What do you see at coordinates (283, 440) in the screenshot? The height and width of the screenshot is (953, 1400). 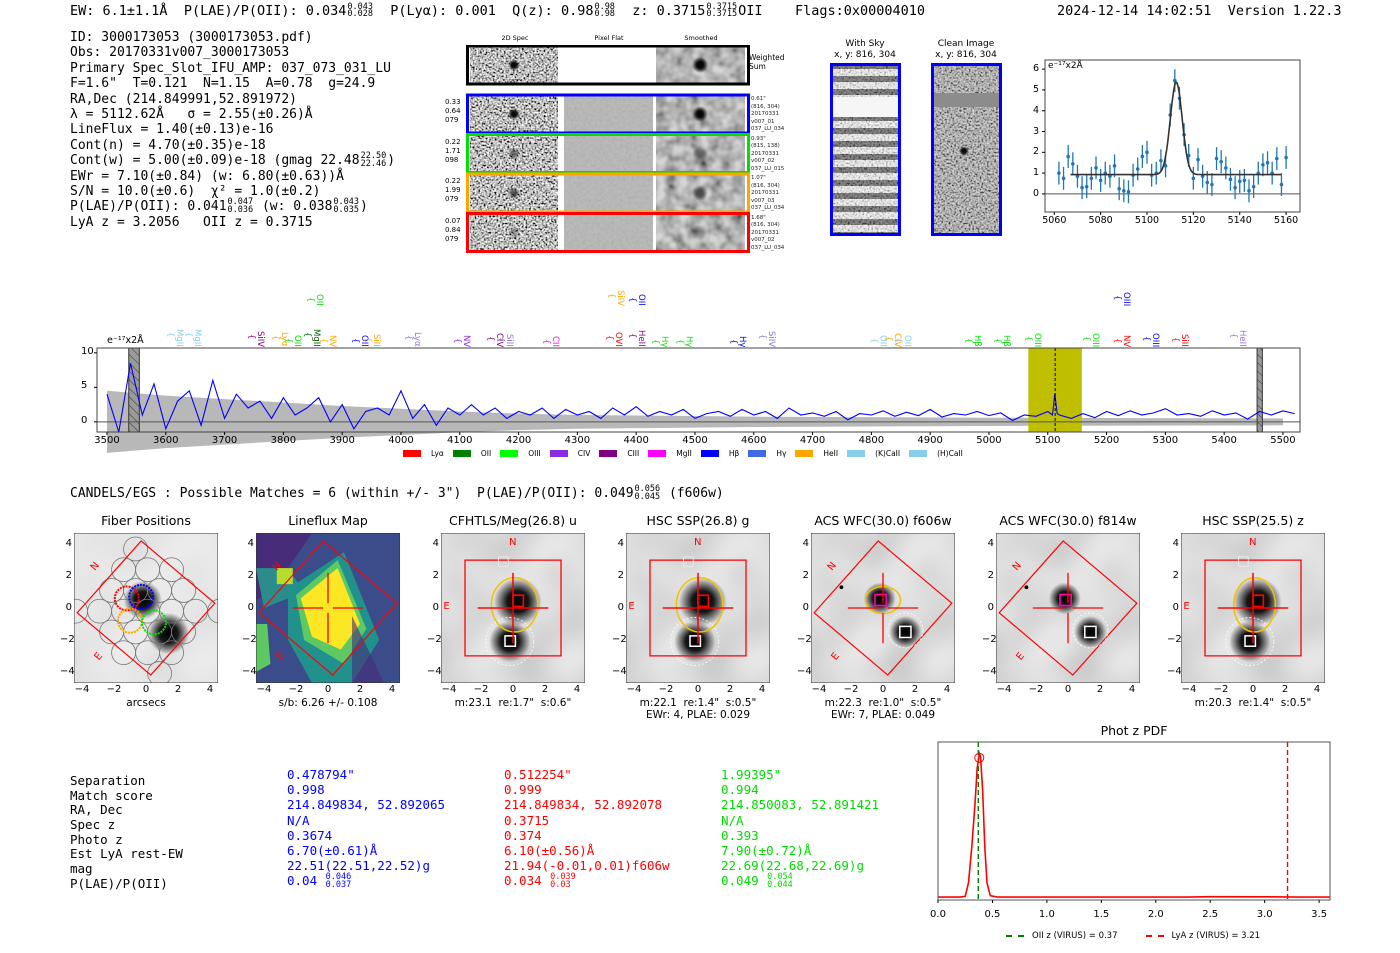 I see `x-tick-label: 3800` at bounding box center [283, 440].